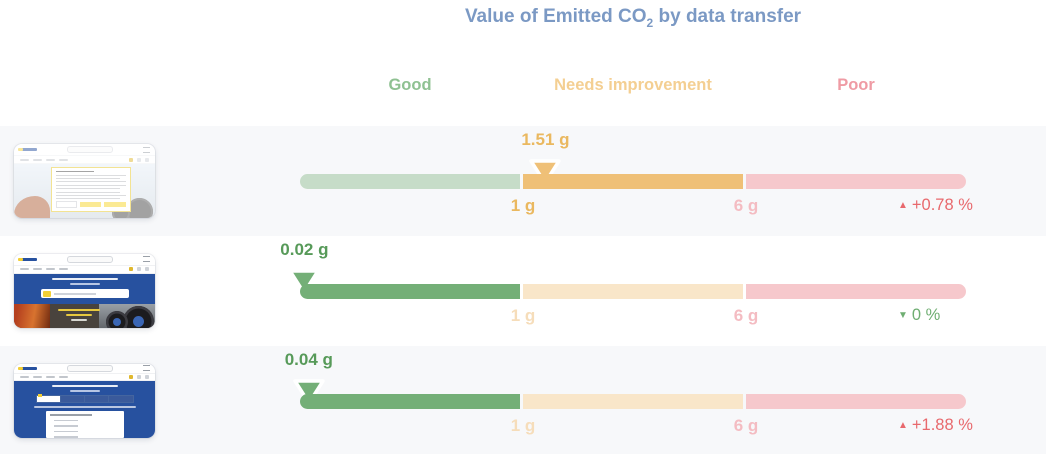  What do you see at coordinates (84, 424) in the screenshot?
I see `thumb-dropdown-panel` at bounding box center [84, 424].